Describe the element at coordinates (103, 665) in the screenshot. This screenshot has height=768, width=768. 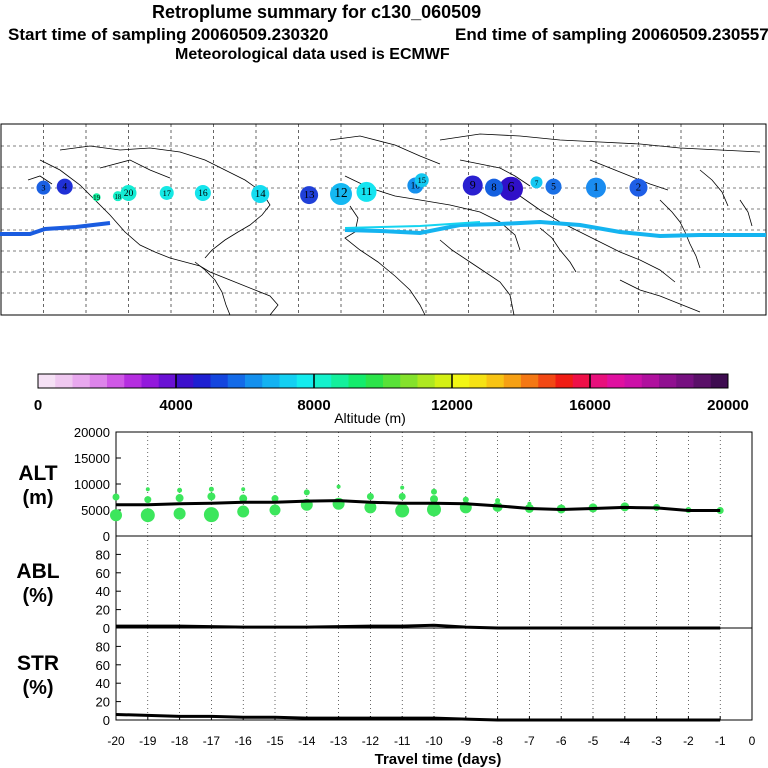
I see `y-tick-label: 60` at that location.